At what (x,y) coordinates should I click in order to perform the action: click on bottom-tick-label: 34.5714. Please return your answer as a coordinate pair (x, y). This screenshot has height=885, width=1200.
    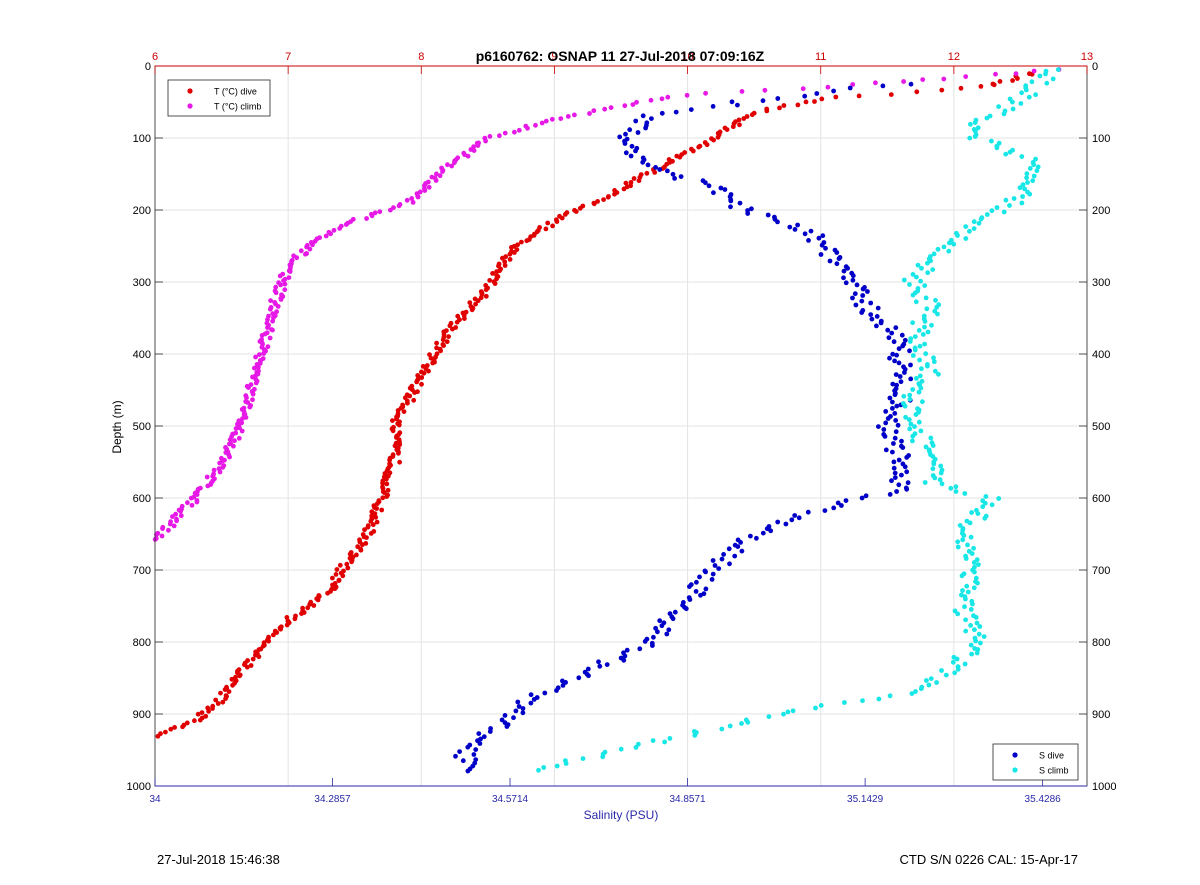
    Looking at the image, I should click on (510, 799).